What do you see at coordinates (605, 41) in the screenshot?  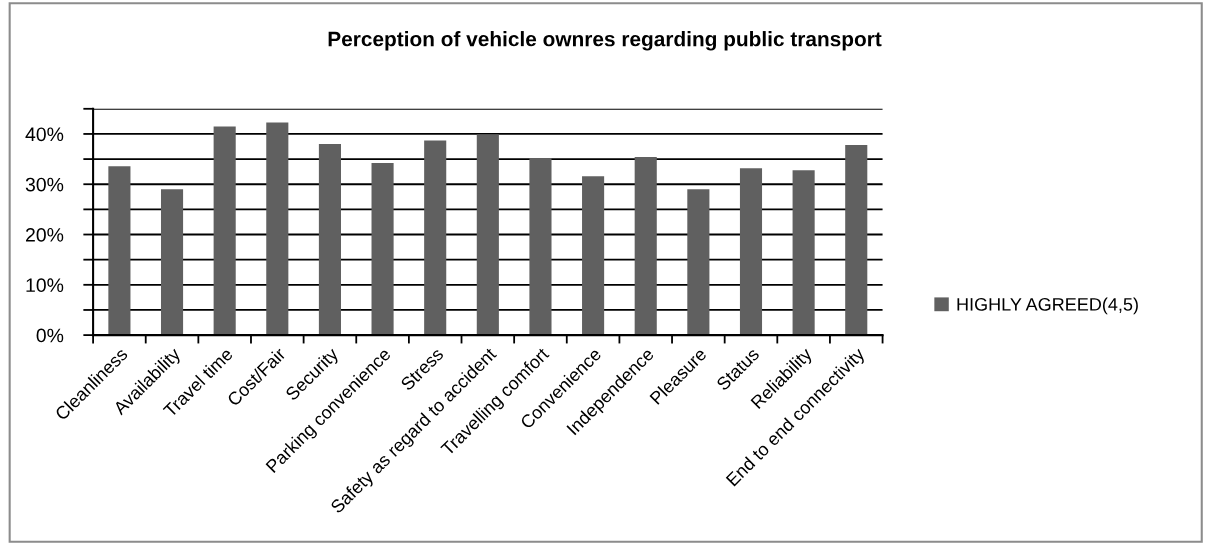 I see `chart-title: Perception of vehicle ownres regarding public transport` at bounding box center [605, 41].